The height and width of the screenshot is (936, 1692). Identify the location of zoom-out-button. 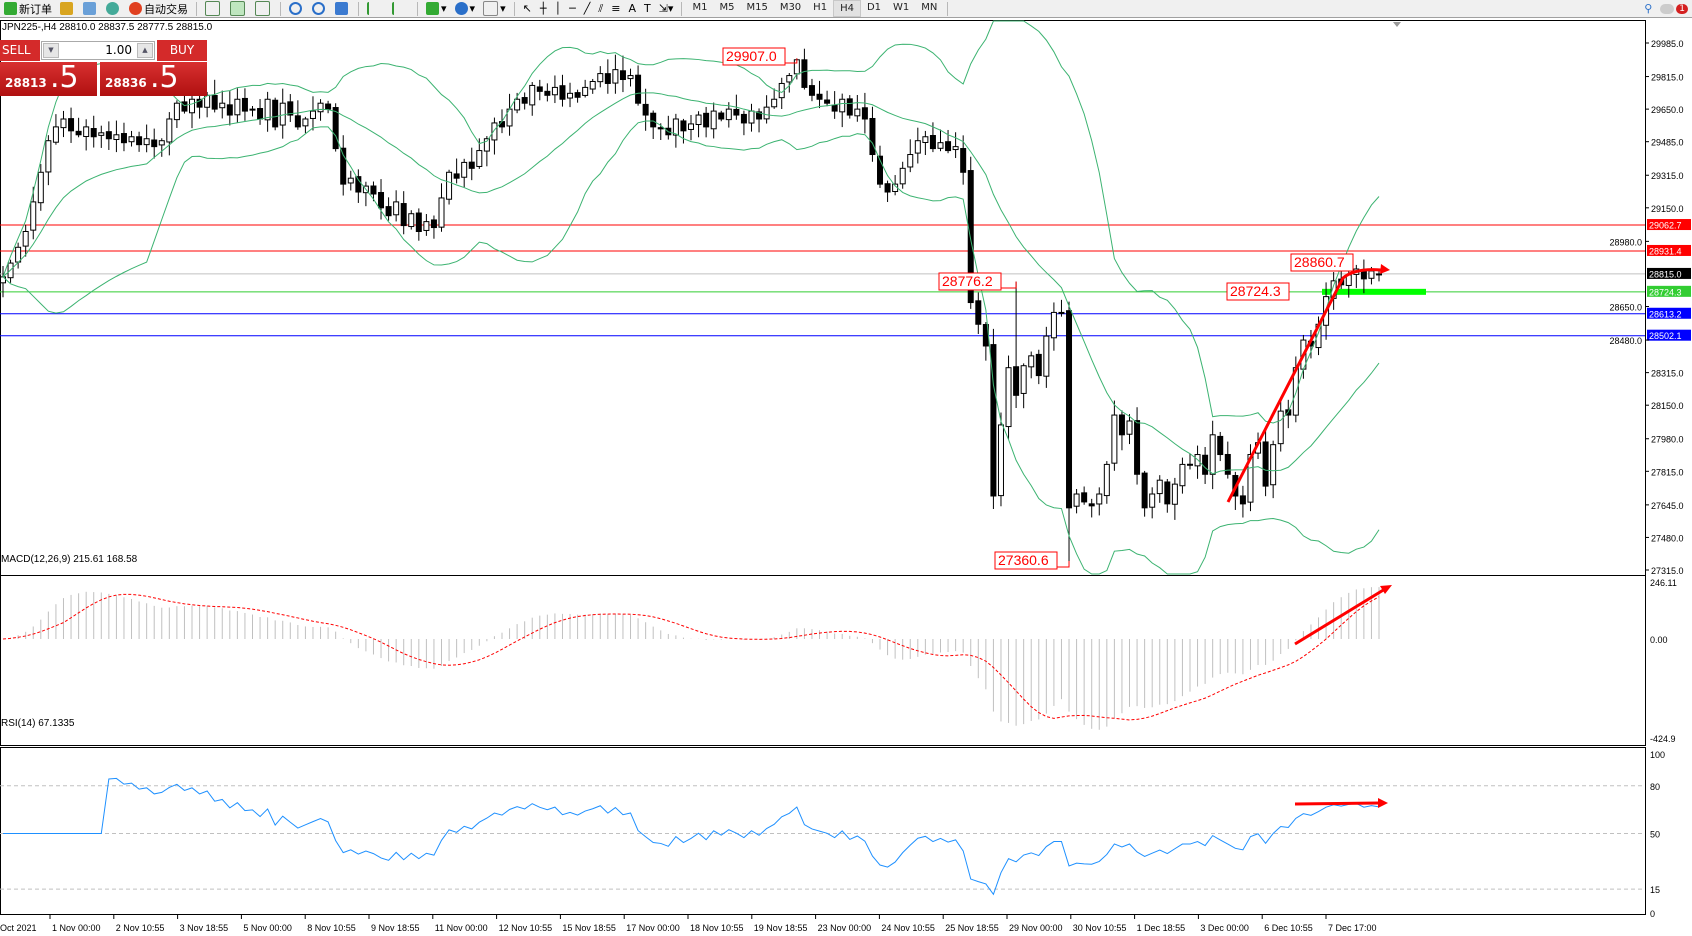
(319, 8).